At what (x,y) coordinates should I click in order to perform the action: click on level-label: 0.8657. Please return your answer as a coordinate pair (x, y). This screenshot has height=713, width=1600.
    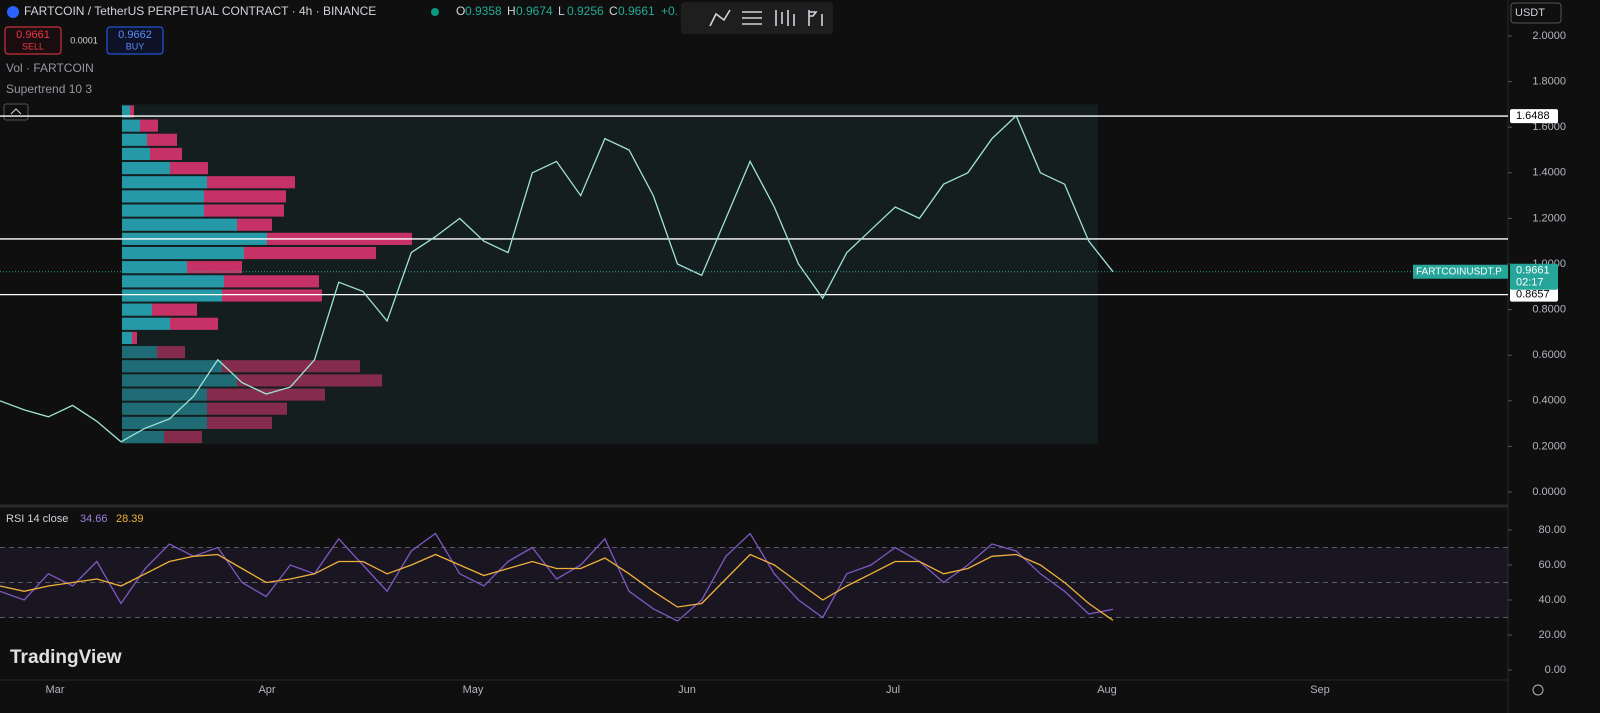
    Looking at the image, I should click on (1533, 295).